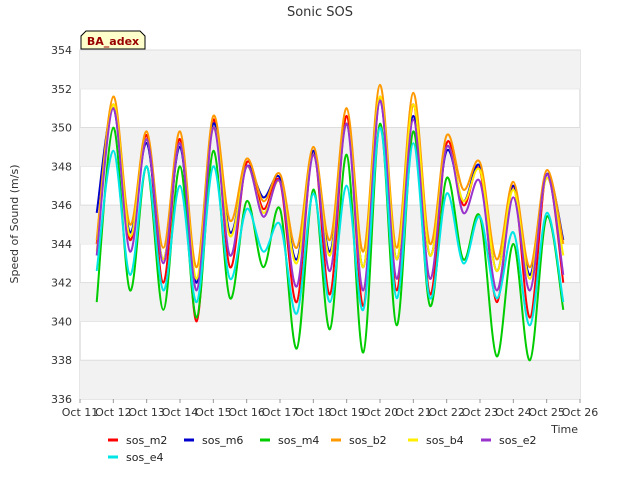  I want to click on x-tick-label: Oct 16, so click(246, 412).